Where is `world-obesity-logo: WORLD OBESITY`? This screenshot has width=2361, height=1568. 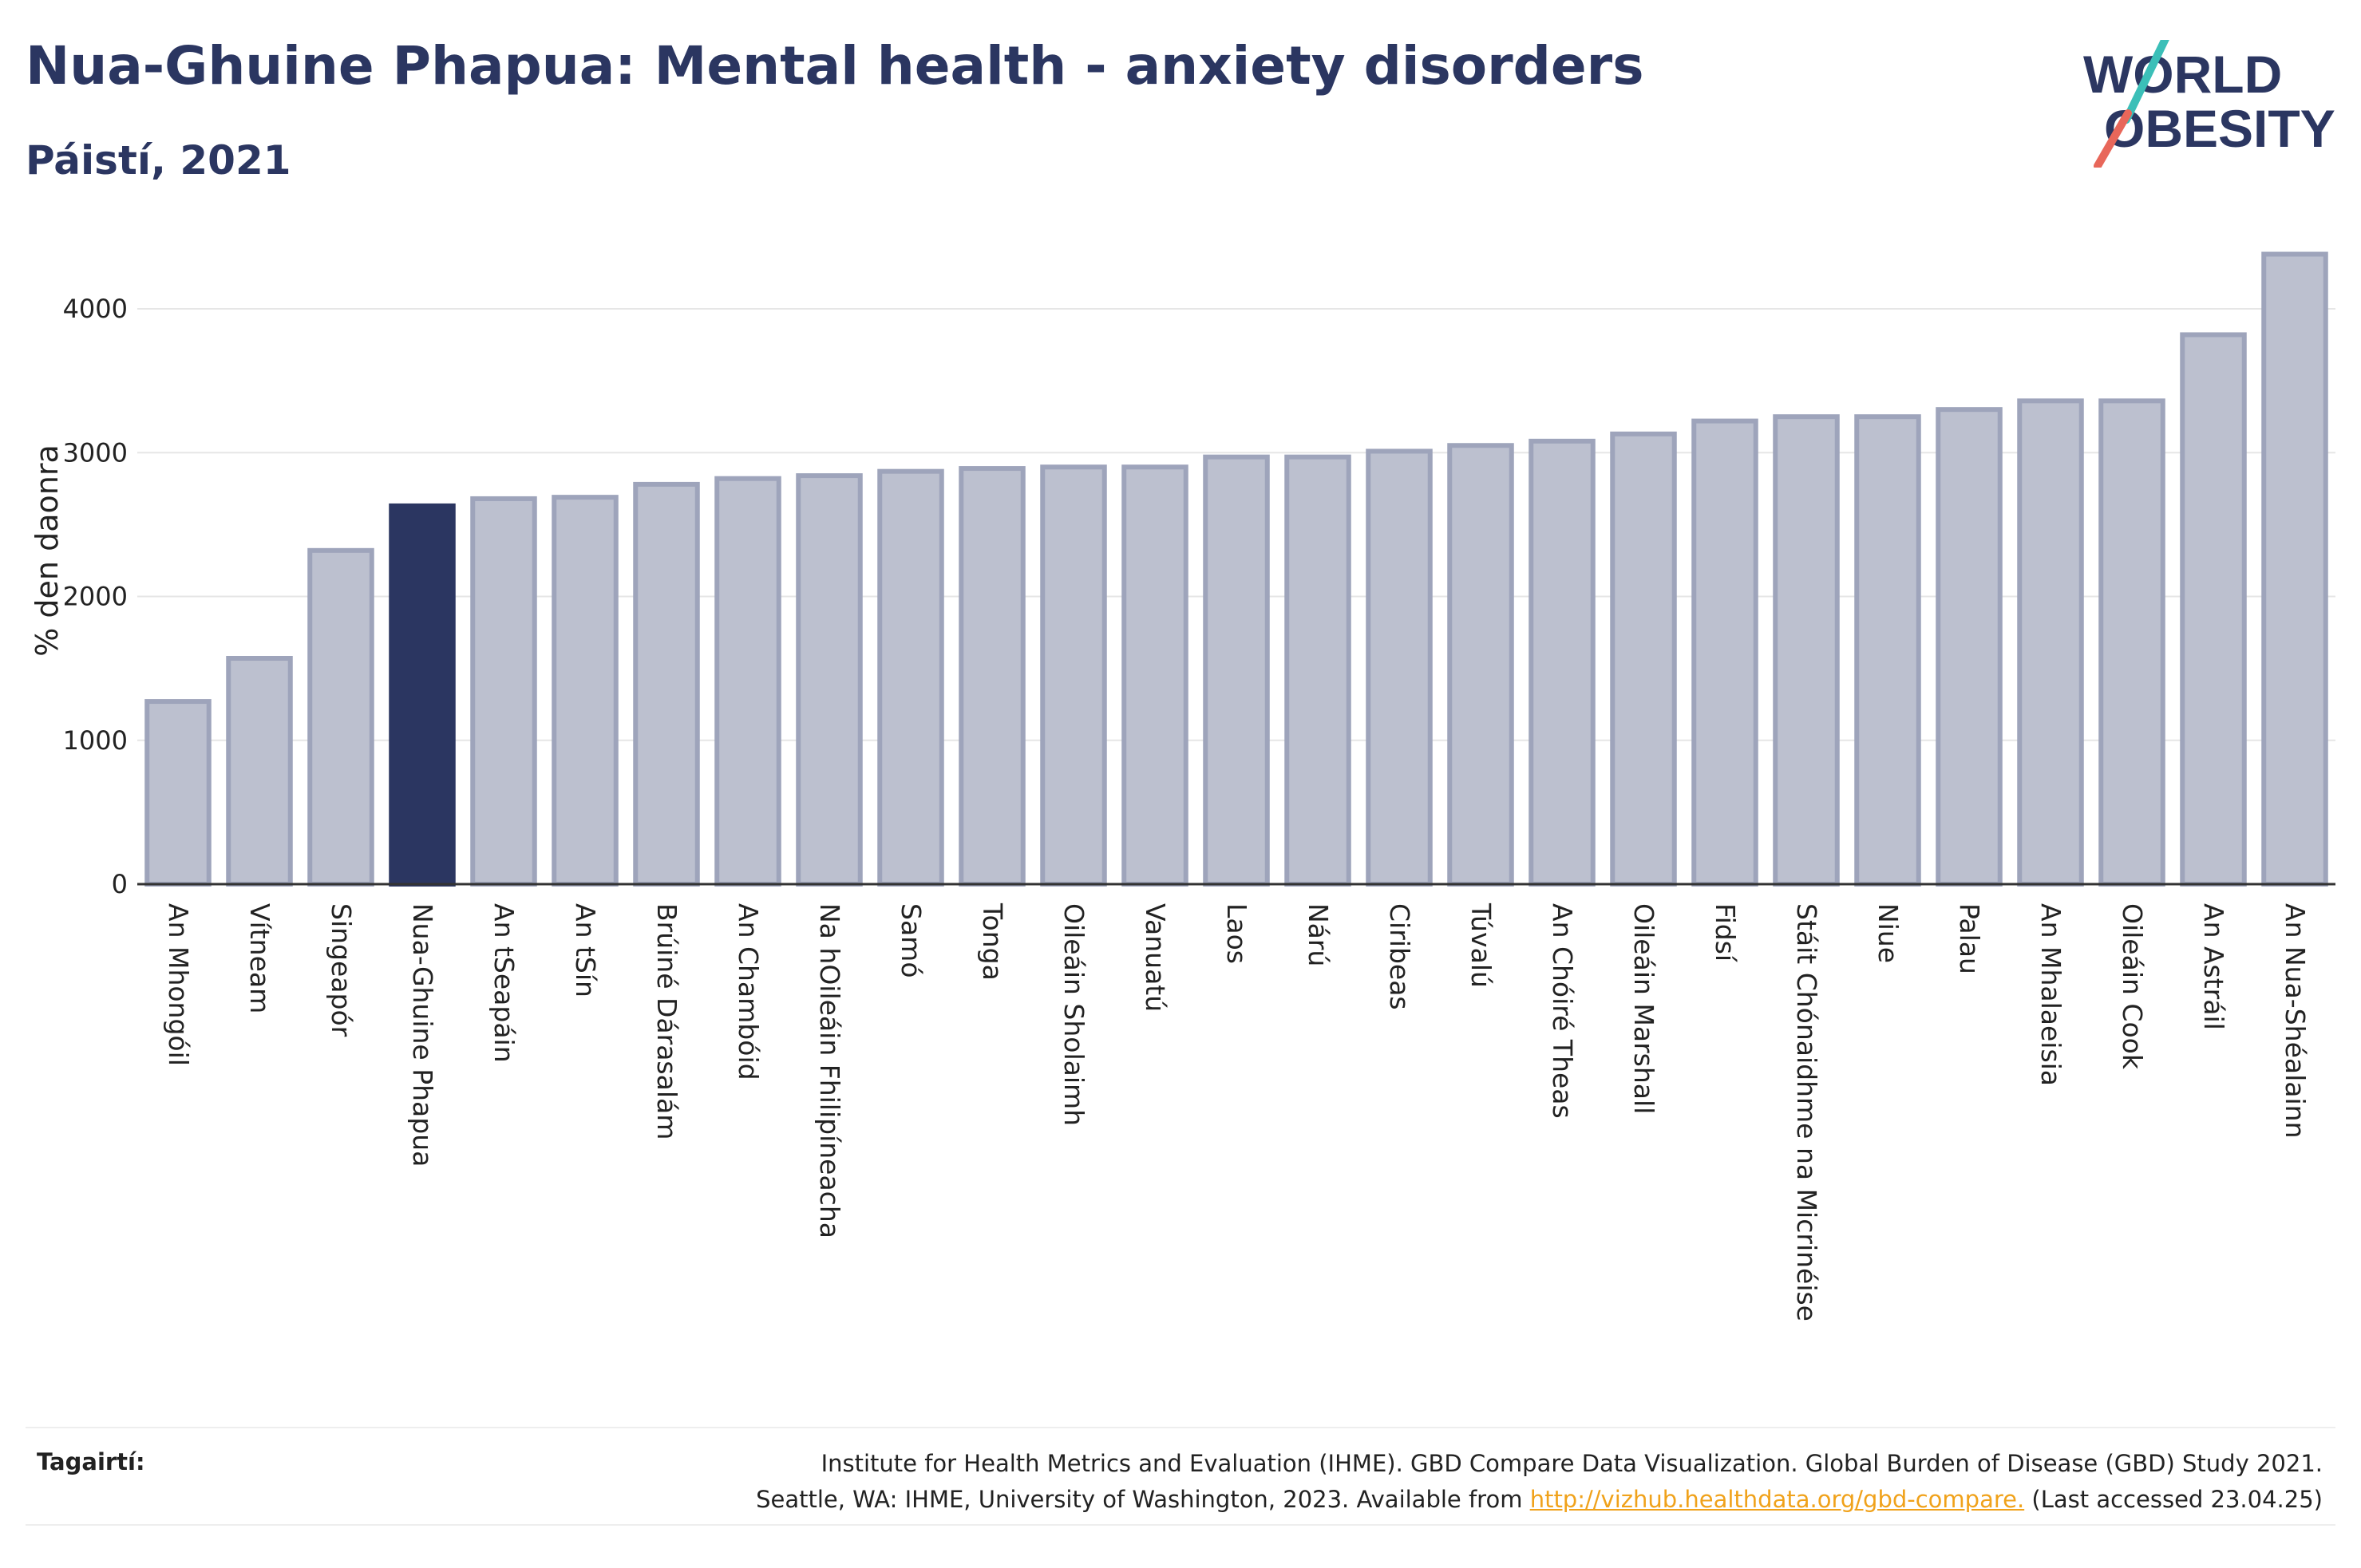
world-obesity-logo: WORLD OBESITY is located at coordinates (2209, 104).